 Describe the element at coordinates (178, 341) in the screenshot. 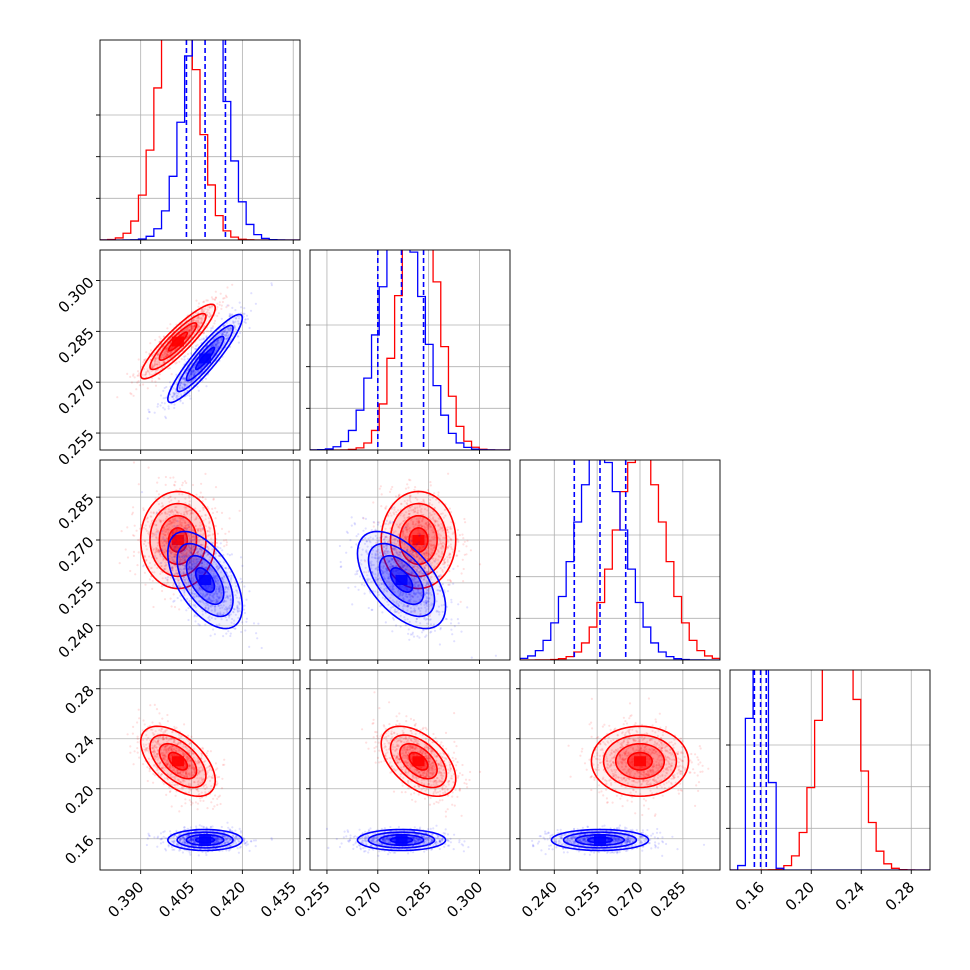

I see `contour-red` at that location.